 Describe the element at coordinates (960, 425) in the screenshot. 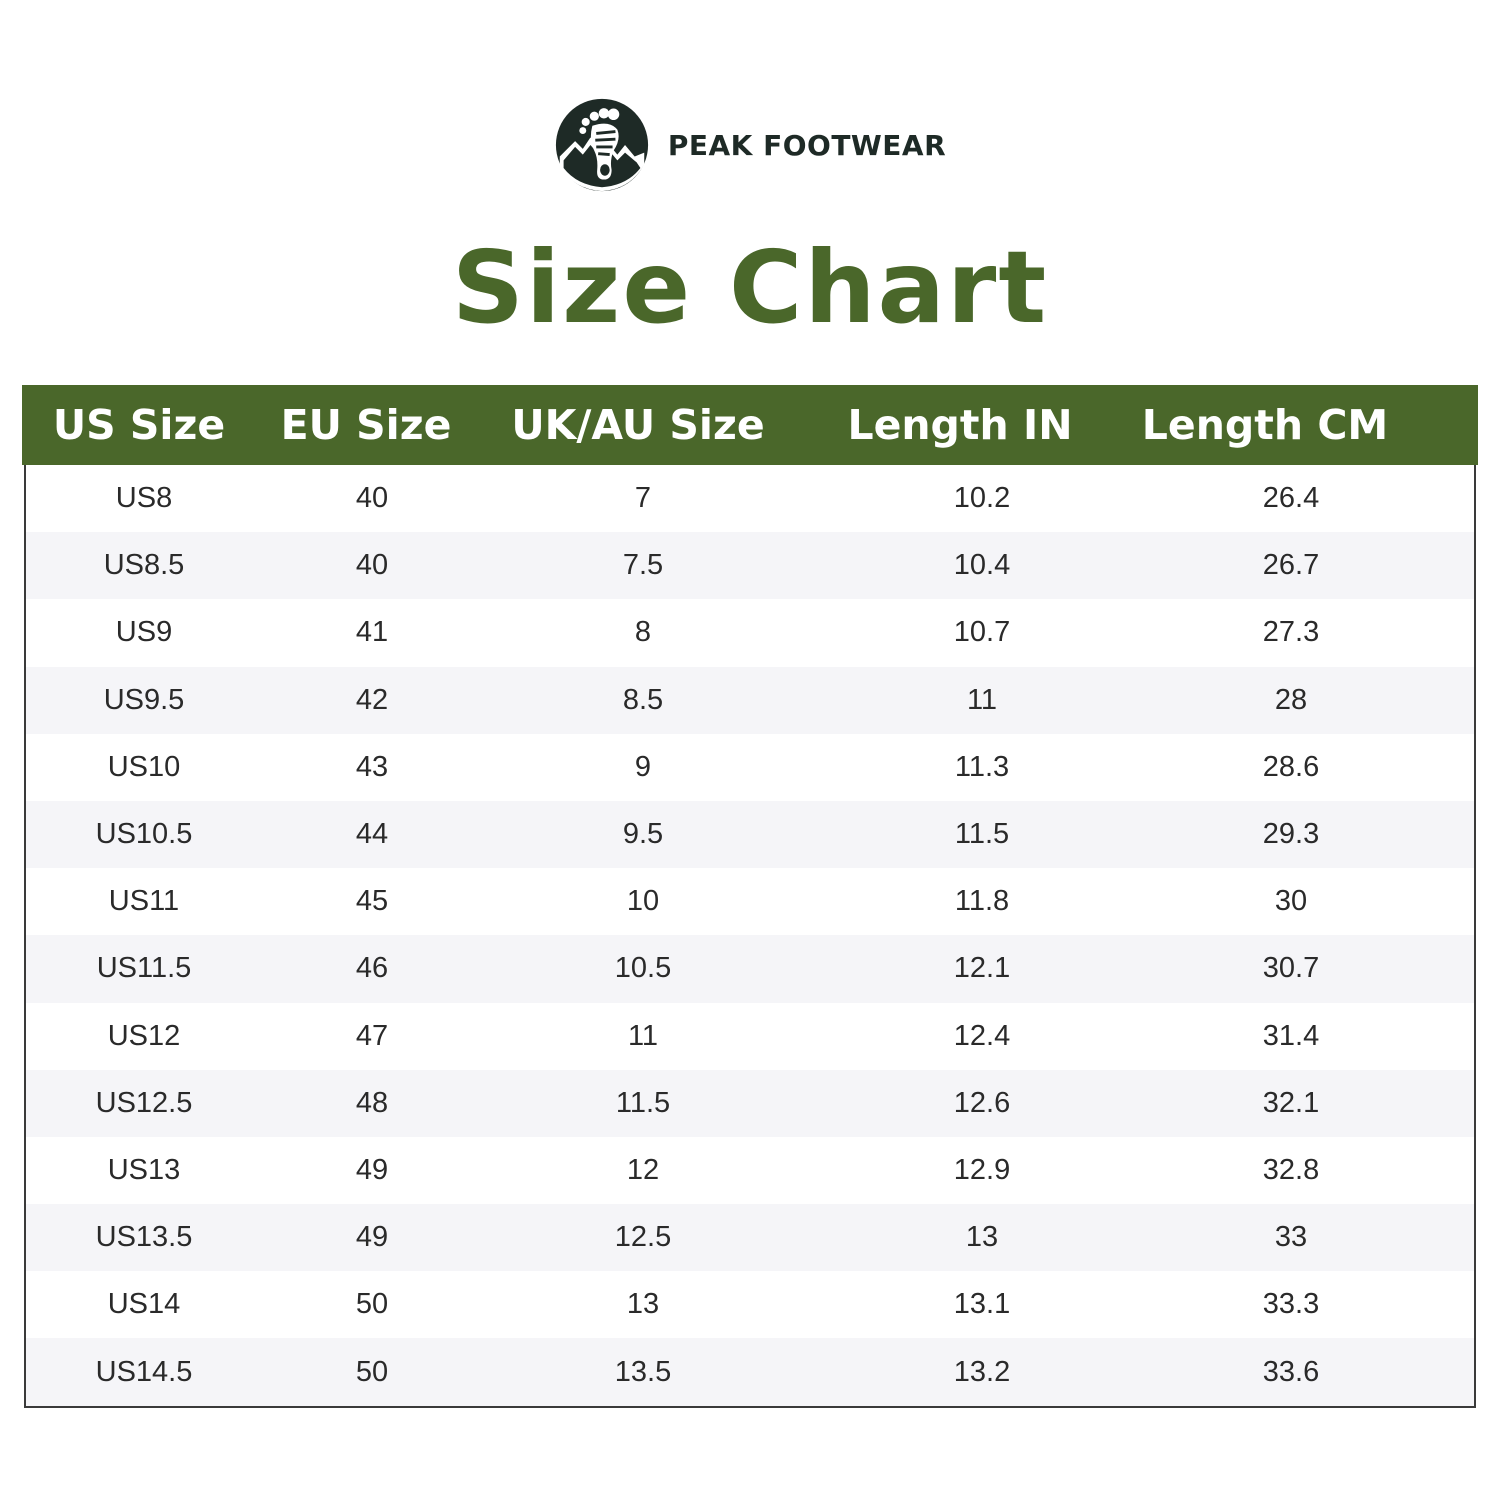

I see `column-header-length-in: Length IN` at that location.